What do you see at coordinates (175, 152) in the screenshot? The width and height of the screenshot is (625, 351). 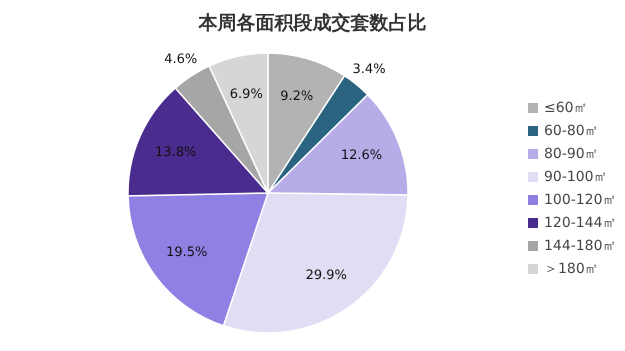 I see `data-label: 13.8%` at bounding box center [175, 152].